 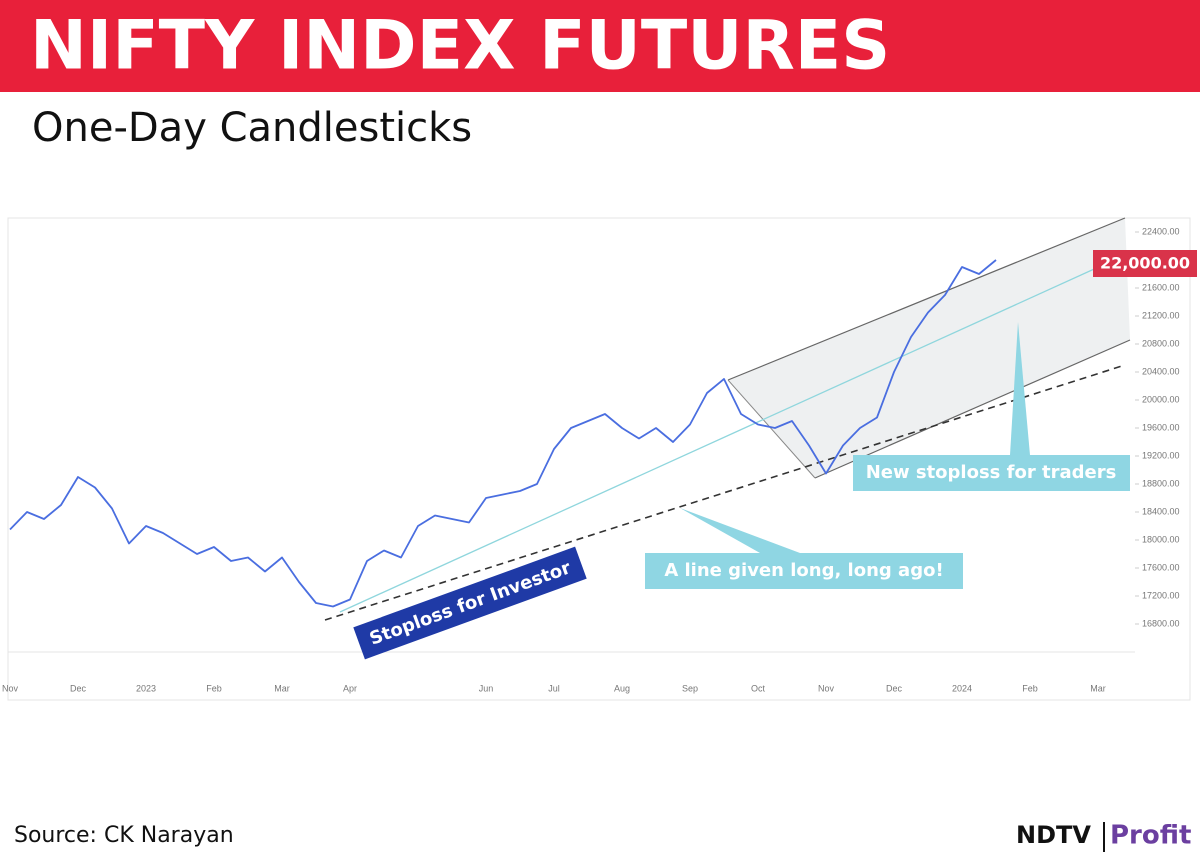 I want to click on x-tick-label: Jun, so click(x=486, y=688).